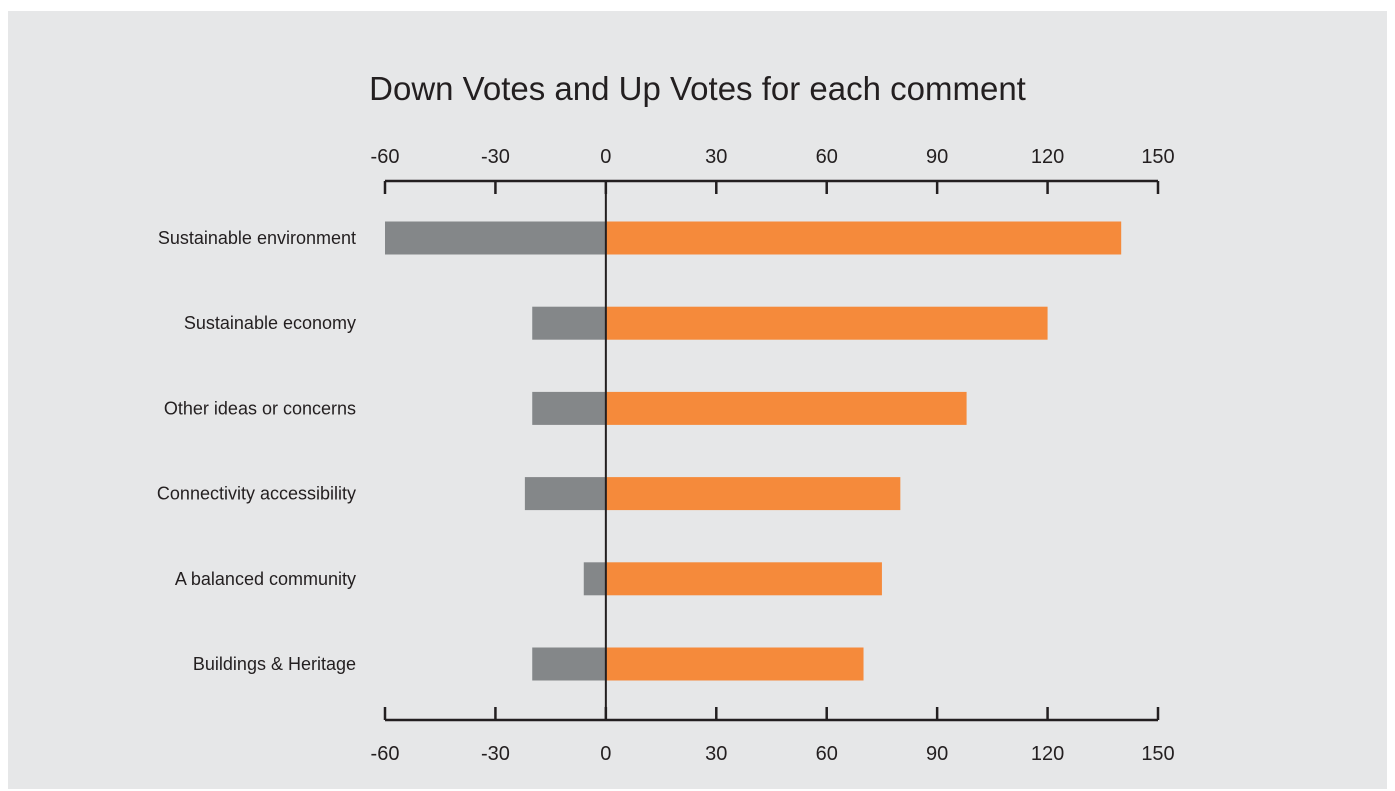  What do you see at coordinates (716, 157) in the screenshot?
I see `top-tick-label-3: 30` at bounding box center [716, 157].